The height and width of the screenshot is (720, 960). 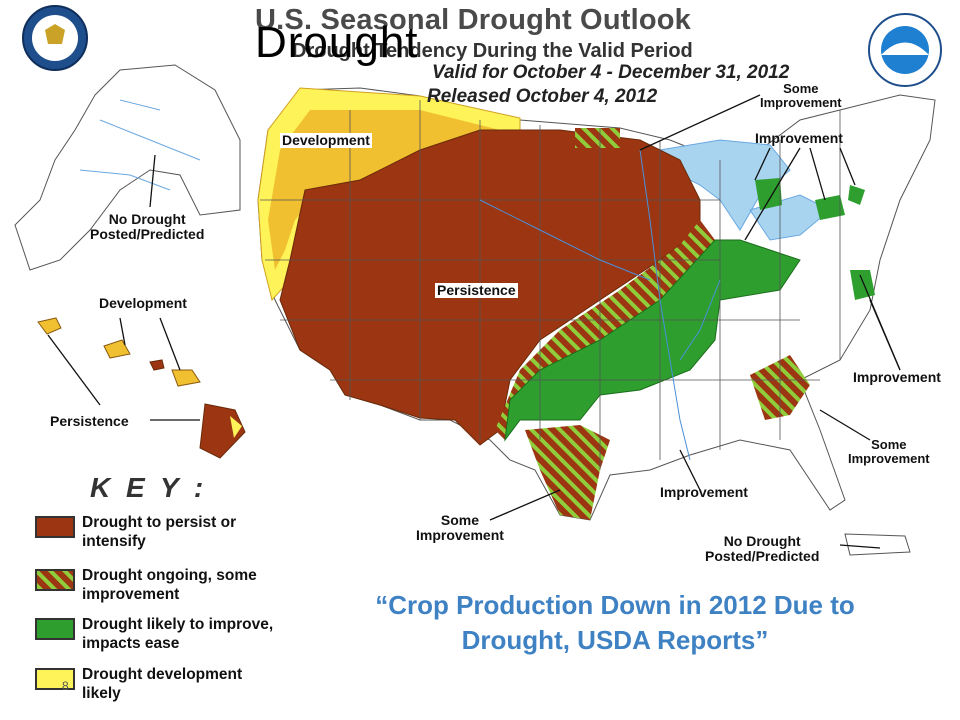 I want to click on slide-title-overlay: Drought, so click(x=337, y=42).